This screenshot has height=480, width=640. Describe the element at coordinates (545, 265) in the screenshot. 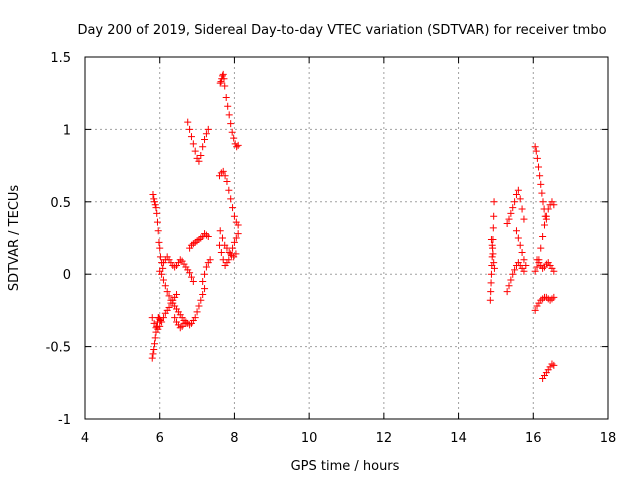

I see `series-arc-v` at that location.